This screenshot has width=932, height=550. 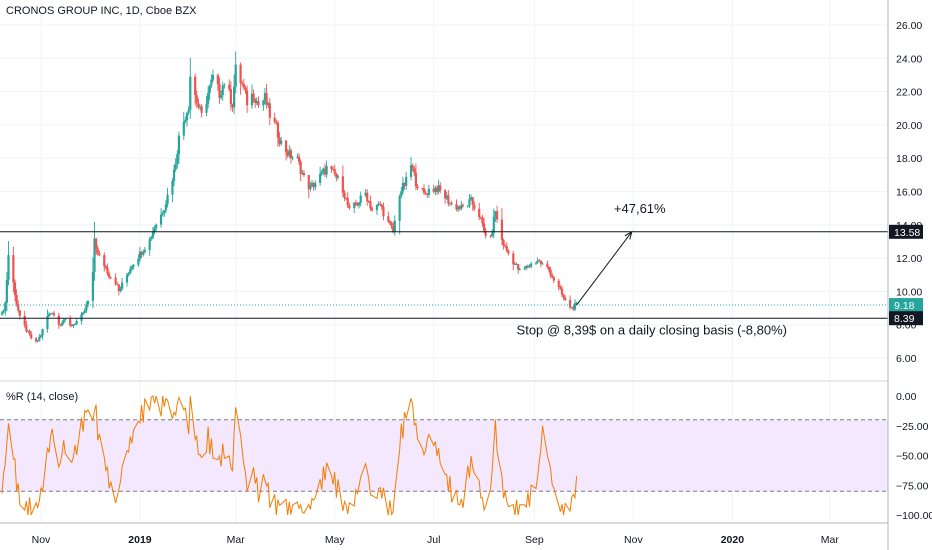 What do you see at coordinates (42, 397) in the screenshot?
I see `williams-r-title: %R (14, close)` at bounding box center [42, 397].